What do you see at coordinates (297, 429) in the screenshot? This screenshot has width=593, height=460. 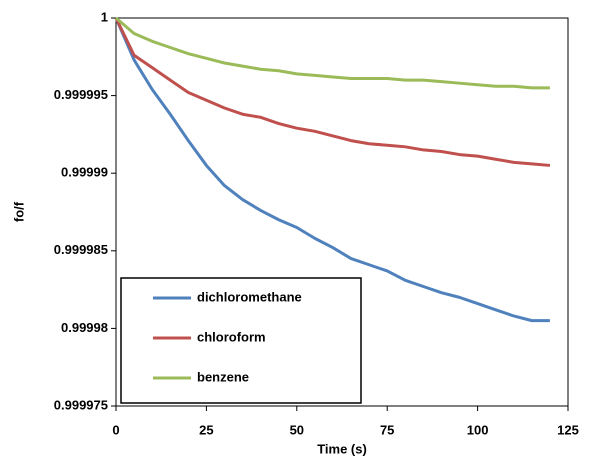 I see `x-tick-label: 50` at bounding box center [297, 429].